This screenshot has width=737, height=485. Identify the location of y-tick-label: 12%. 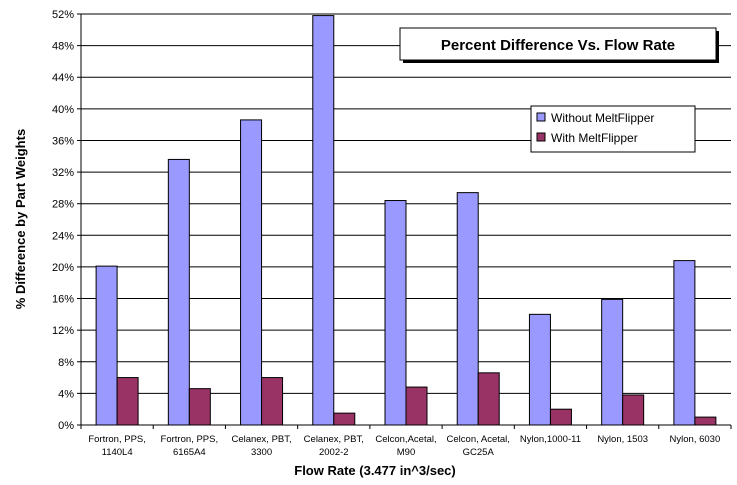
(63, 331).